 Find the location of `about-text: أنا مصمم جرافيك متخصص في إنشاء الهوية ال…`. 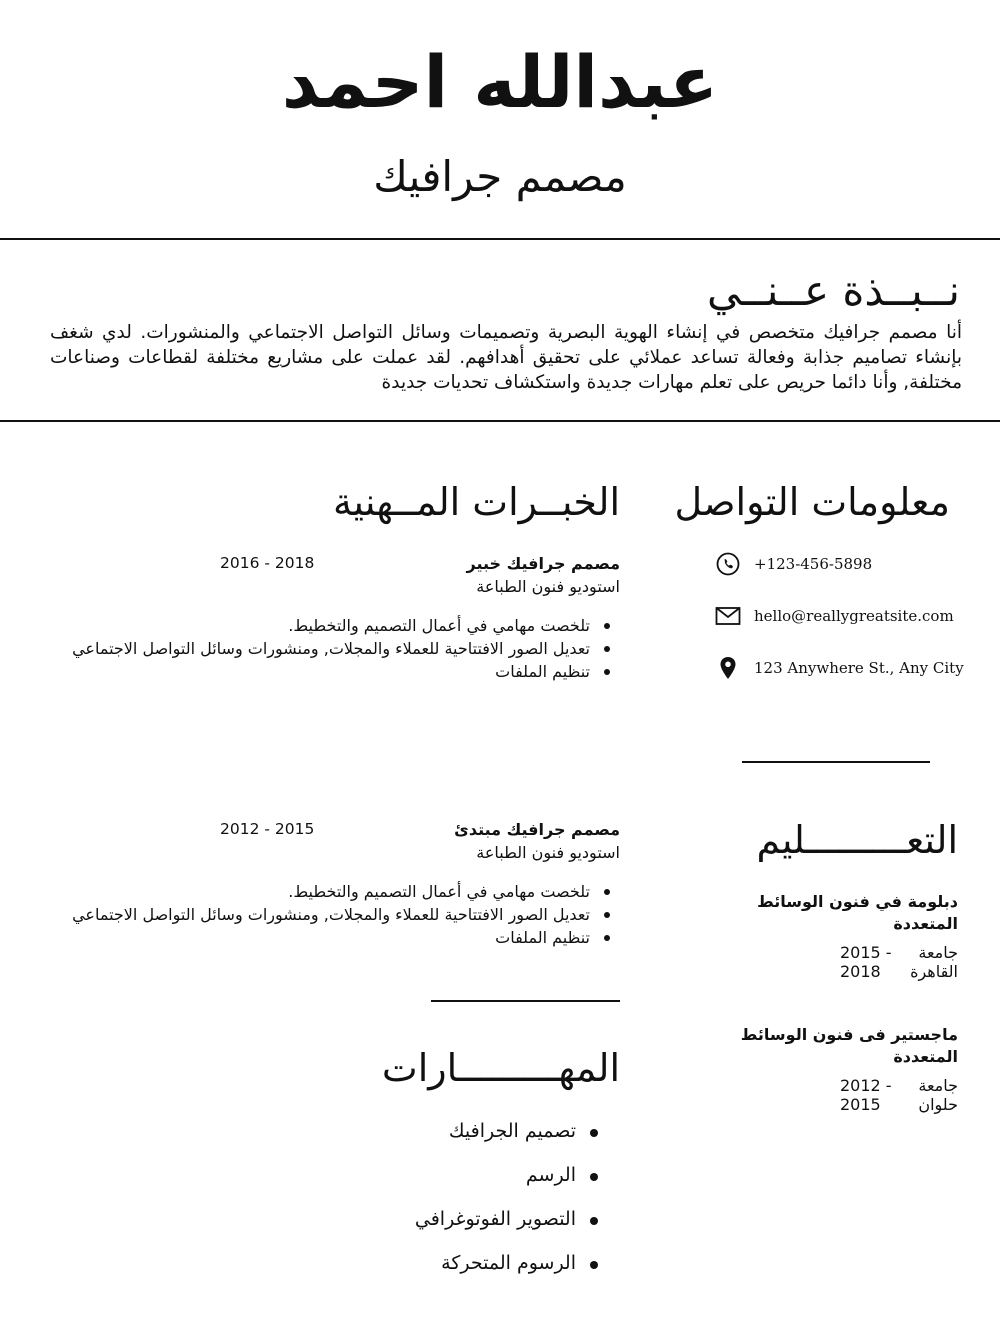

about-text: أنا مصمم جرافيك متخصص في إنشاء الهوية ال… is located at coordinates (506, 357).